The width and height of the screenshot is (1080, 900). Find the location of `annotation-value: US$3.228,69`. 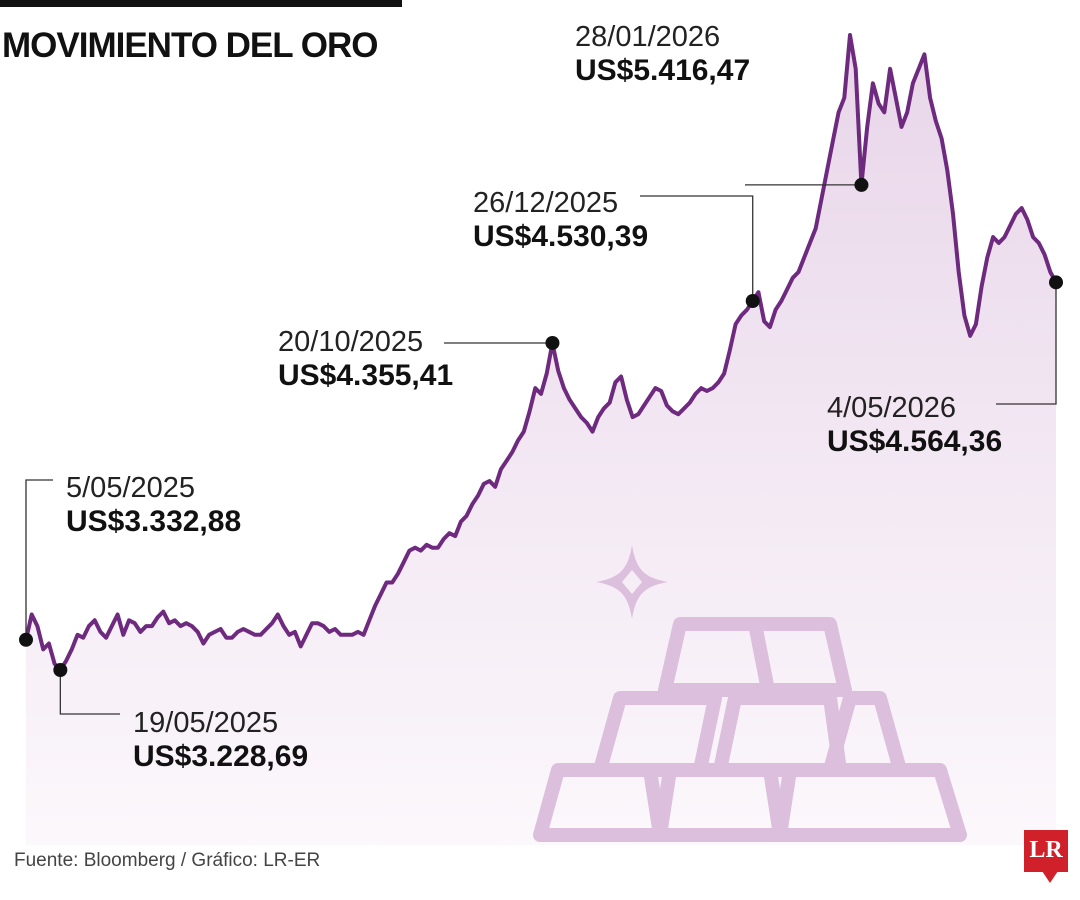

annotation-value: US$3.228,69 is located at coordinates (220, 756).